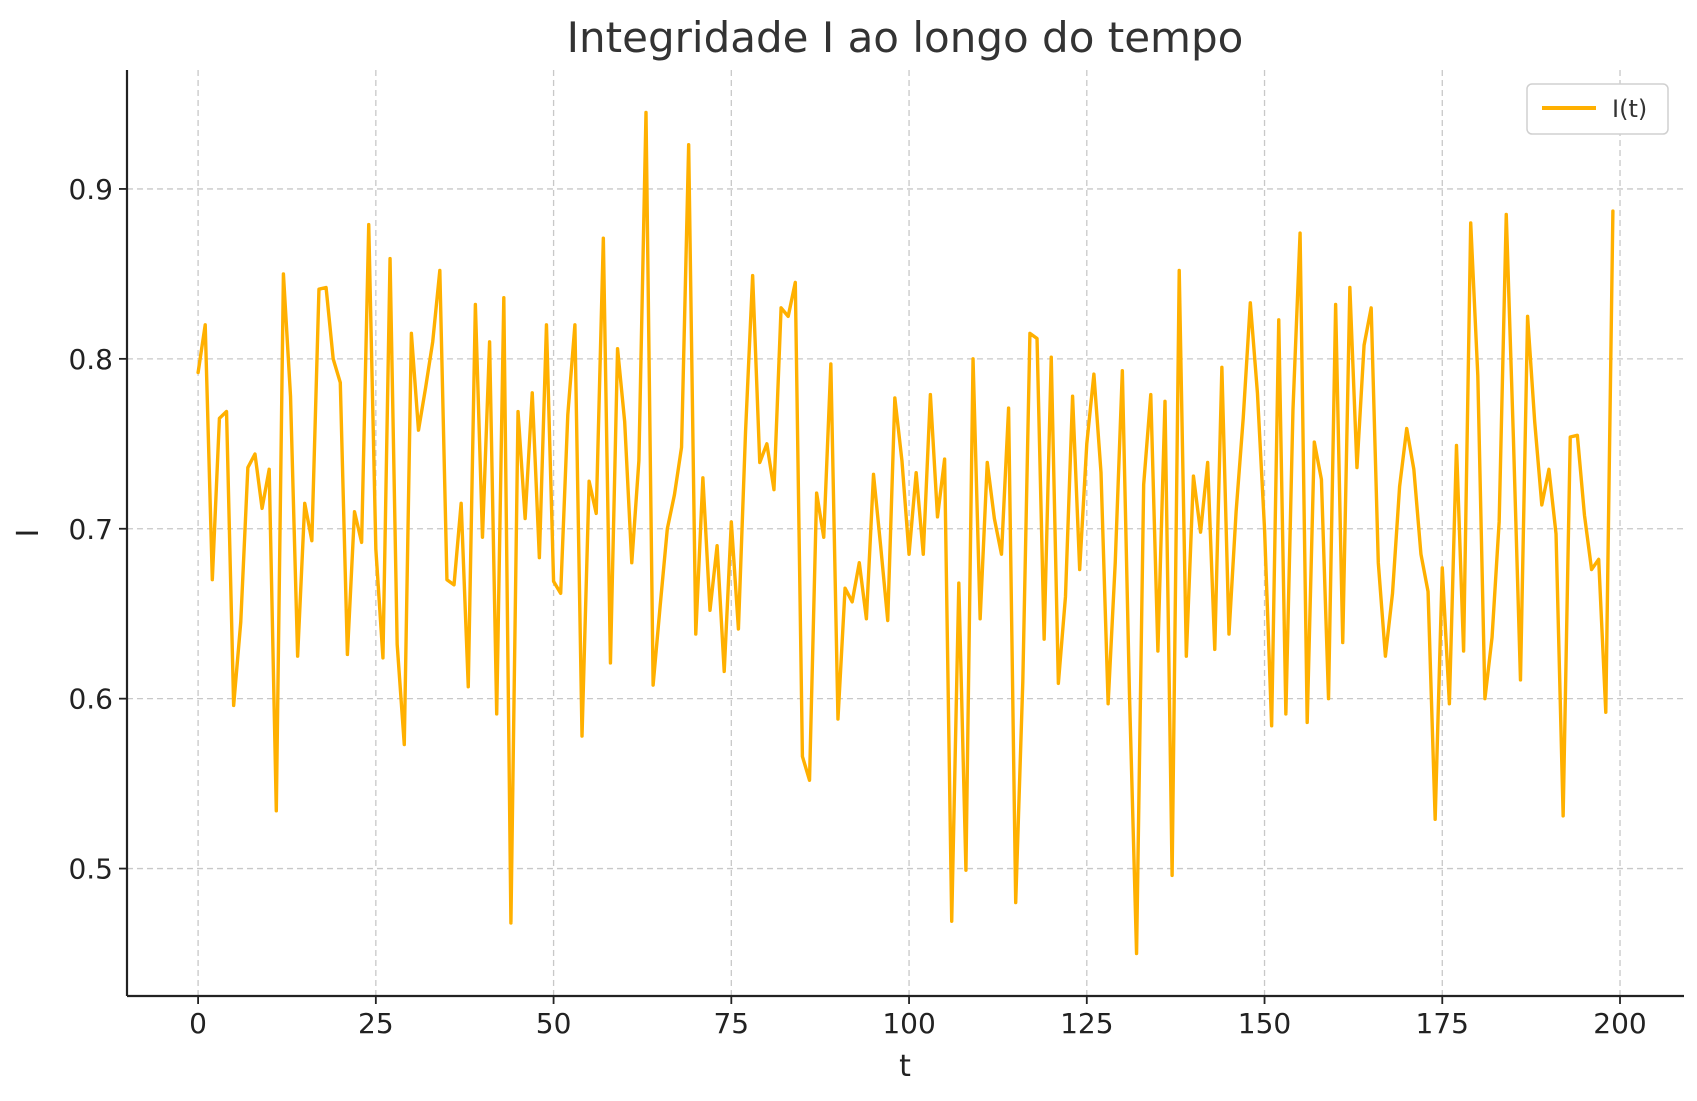 Image resolution: width=1697 pixels, height=1101 pixels. I want to click on y-axis-label: I, so click(28, 533).